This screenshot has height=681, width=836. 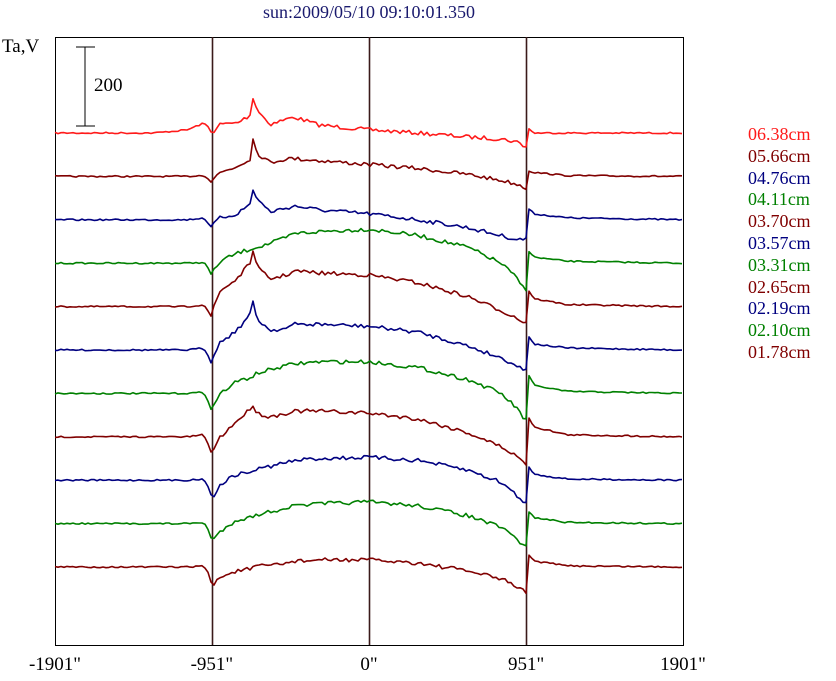 I want to click on legend-entry: 02.65cm, so click(x=779, y=286).